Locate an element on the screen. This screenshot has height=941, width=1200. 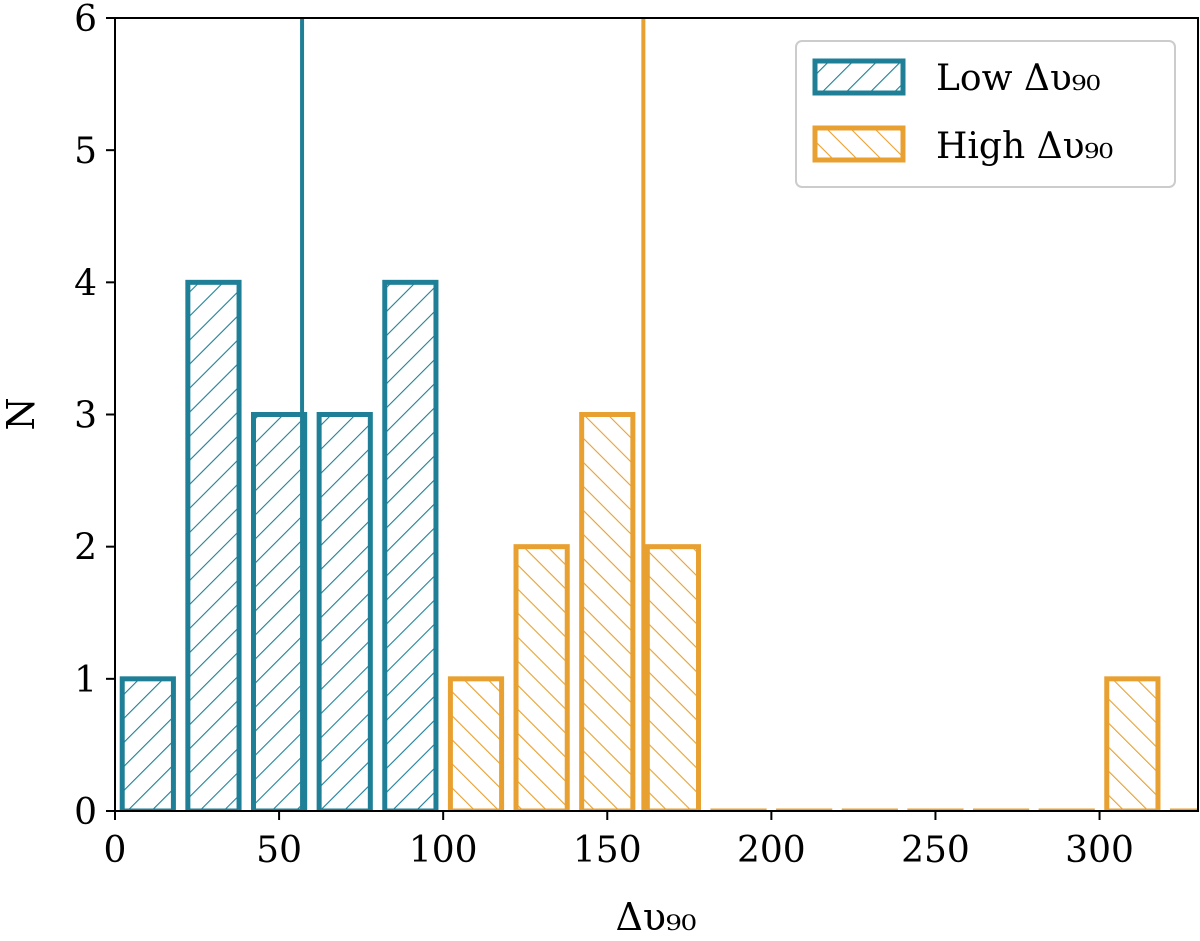
x-tick-label: 100 is located at coordinates (443, 850).